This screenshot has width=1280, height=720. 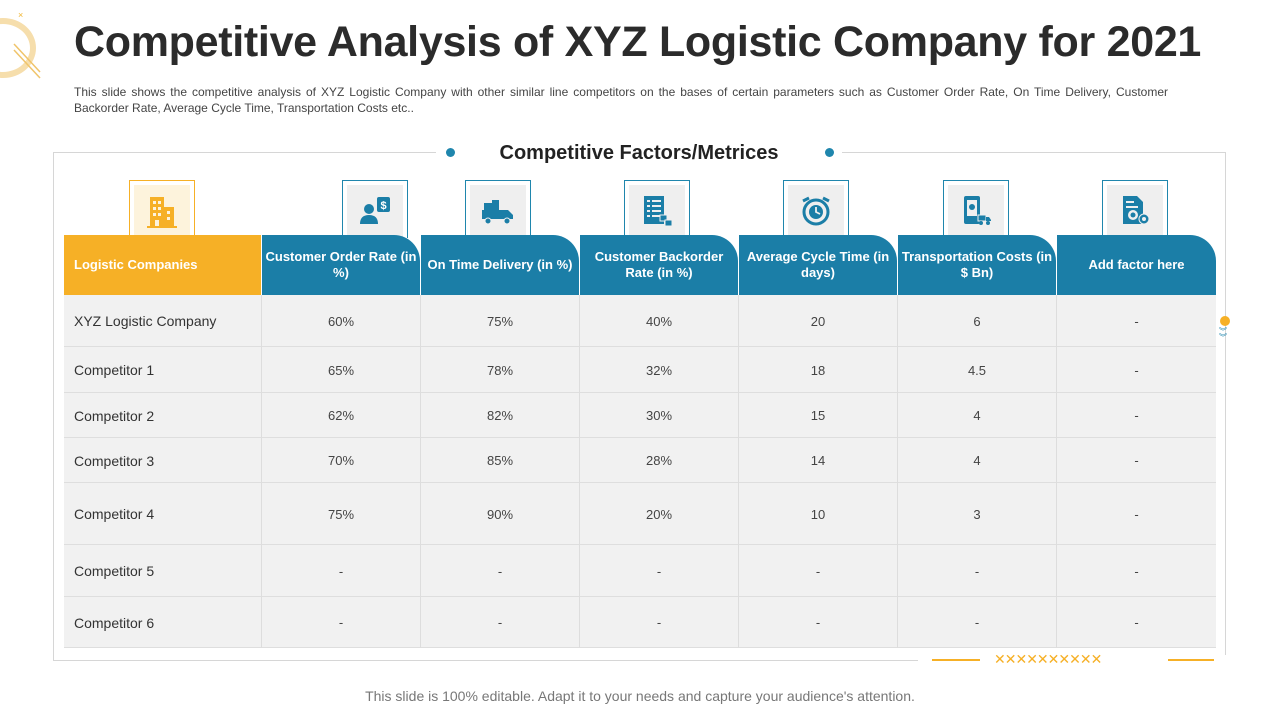 I want to click on metric-value-cell: 62%, so click(x=341, y=415).